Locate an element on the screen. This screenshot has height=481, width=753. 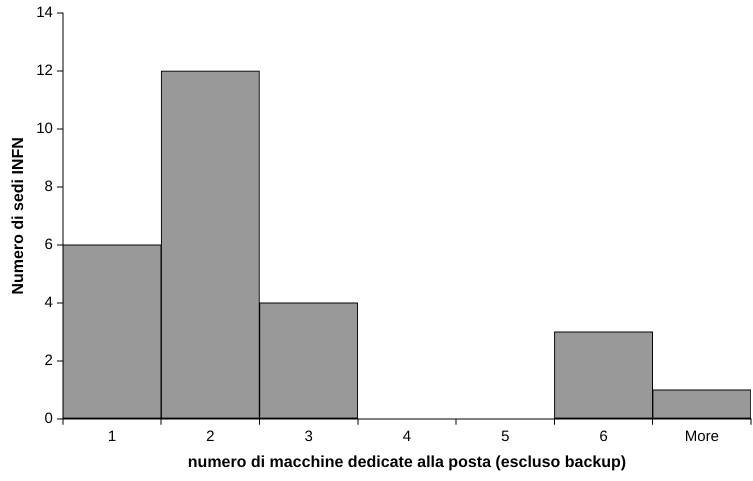
x-tick-label: 2 is located at coordinates (210, 436).